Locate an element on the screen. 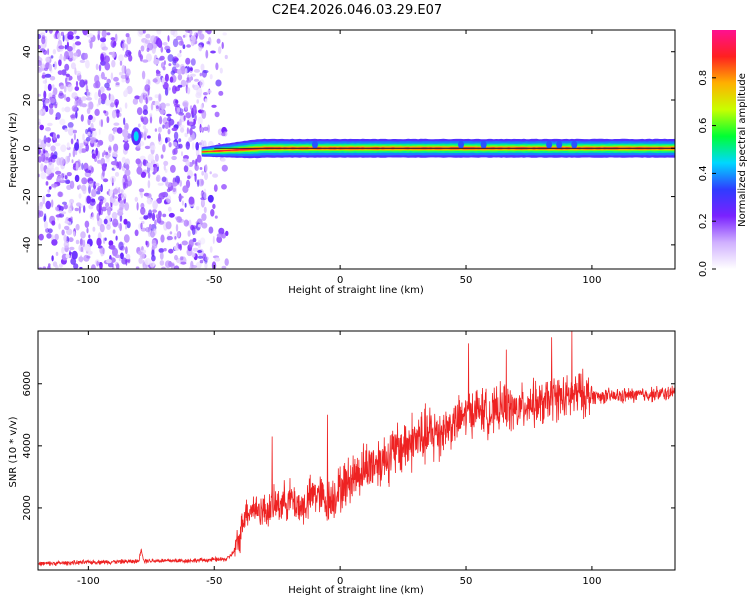  spectrogram-x-tick-label: -100 is located at coordinates (88, 280).